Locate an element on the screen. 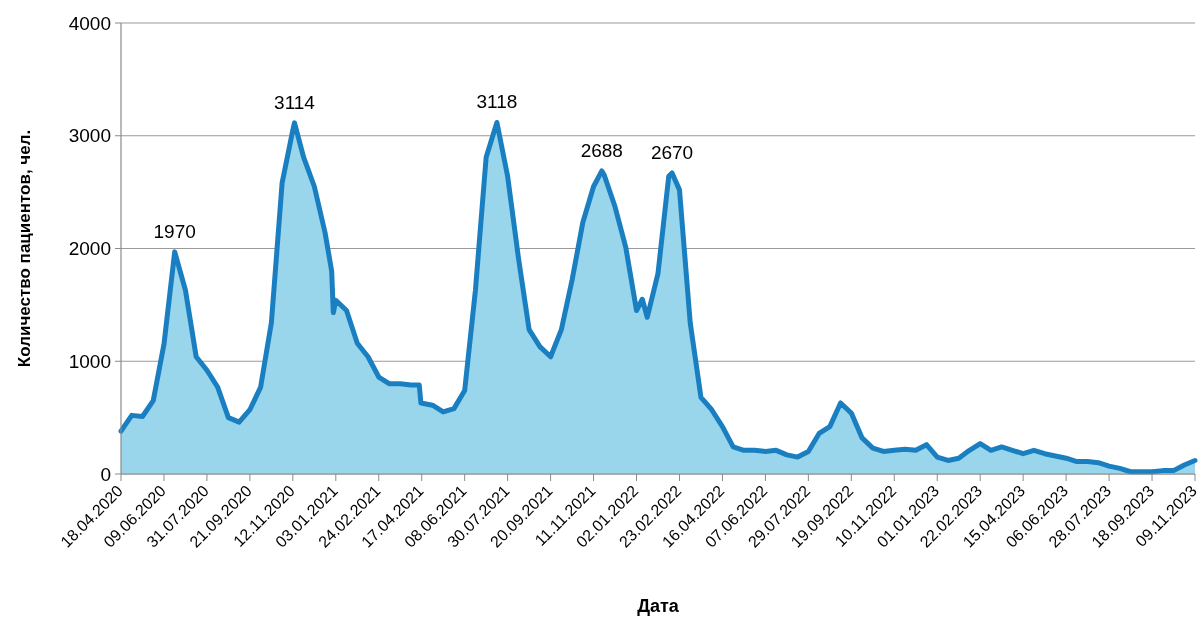 The image size is (1199, 620). y-tick-label: 0 is located at coordinates (105, 474).